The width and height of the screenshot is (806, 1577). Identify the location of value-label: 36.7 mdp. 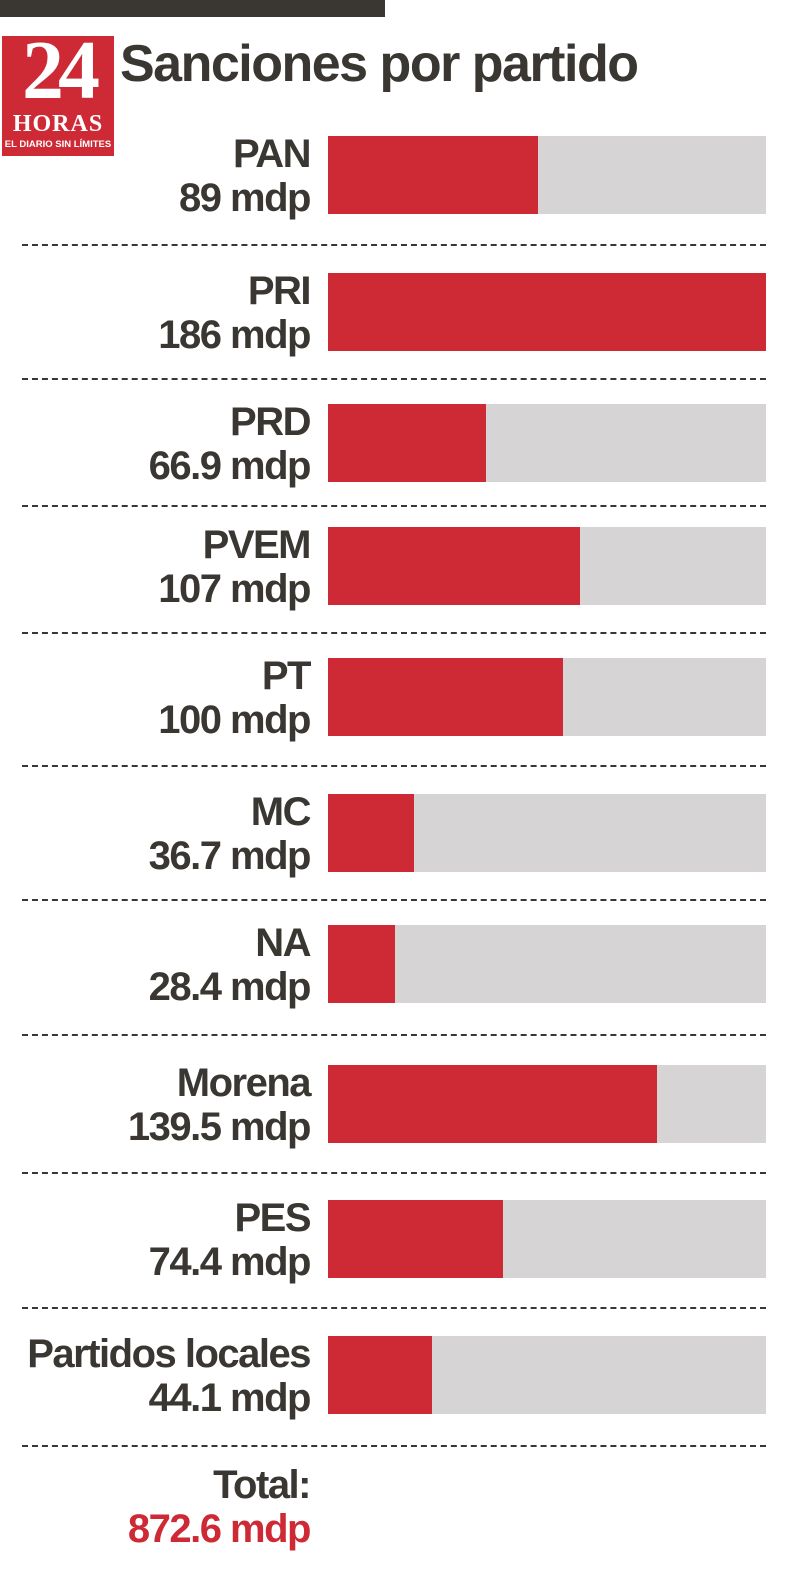
(230, 856).